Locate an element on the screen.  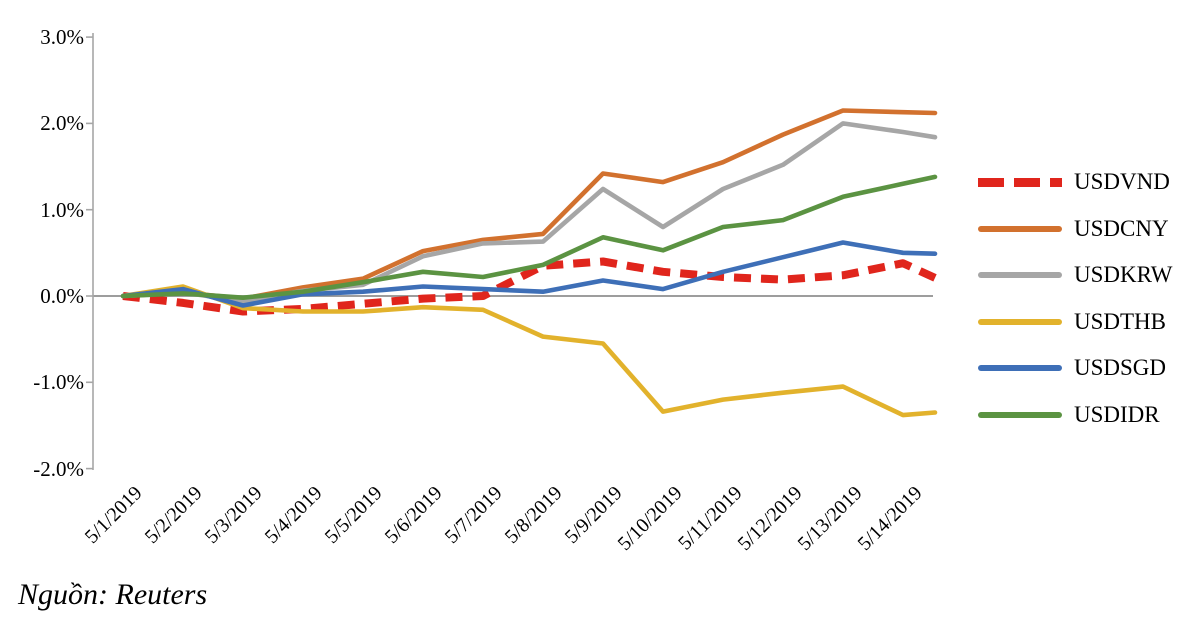
legend-label: USDIDR is located at coordinates (1117, 414).